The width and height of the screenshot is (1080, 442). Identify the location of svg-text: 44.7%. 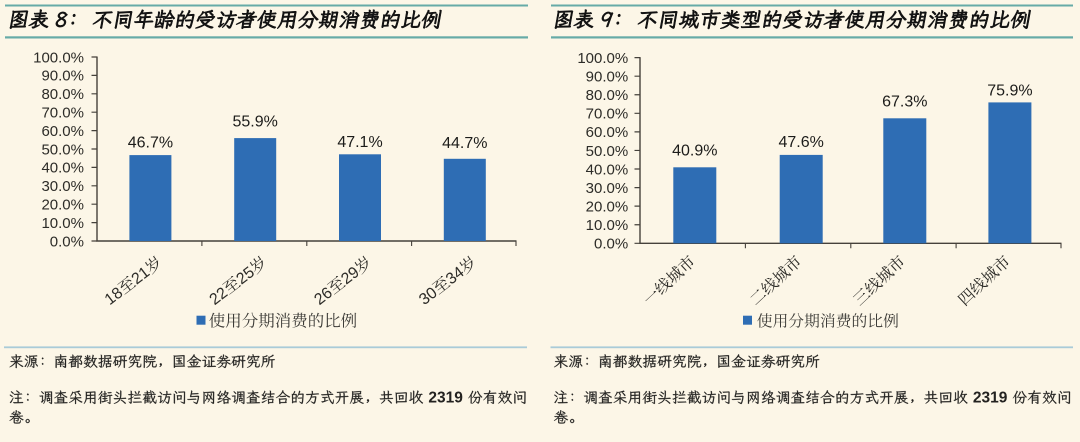
(464, 143).